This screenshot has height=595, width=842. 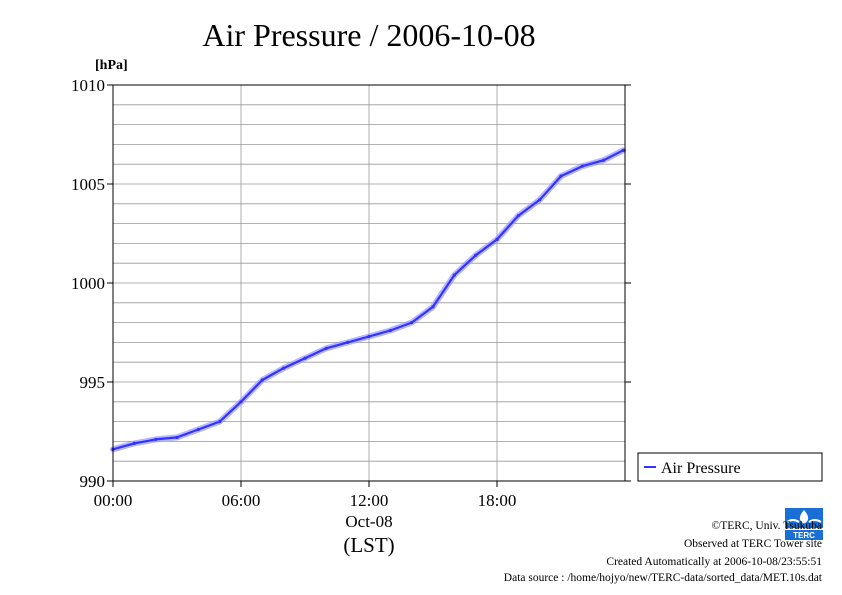 I want to click on x-tick-label: 00:00, so click(x=113, y=500).